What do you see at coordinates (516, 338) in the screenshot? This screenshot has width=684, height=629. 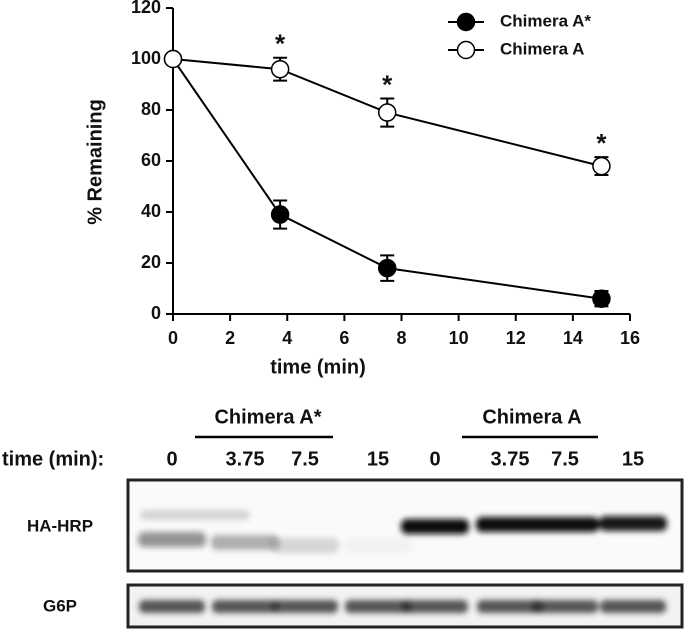 I see `x-tick-label: 12` at bounding box center [516, 338].